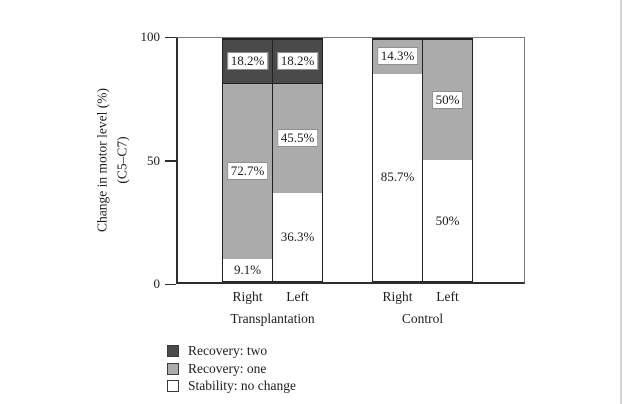 This screenshot has height=404, width=623. What do you see at coordinates (247, 171) in the screenshot?
I see `bar-value-label: 72.7%` at bounding box center [247, 171].